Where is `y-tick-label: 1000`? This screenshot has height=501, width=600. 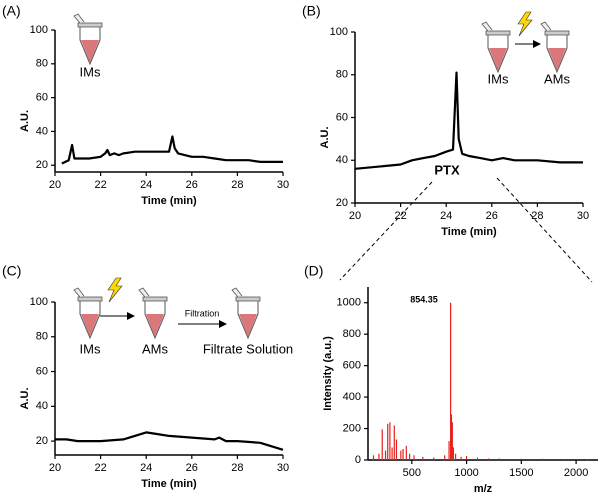 y-tick-label: 1000 is located at coordinates (349, 303).